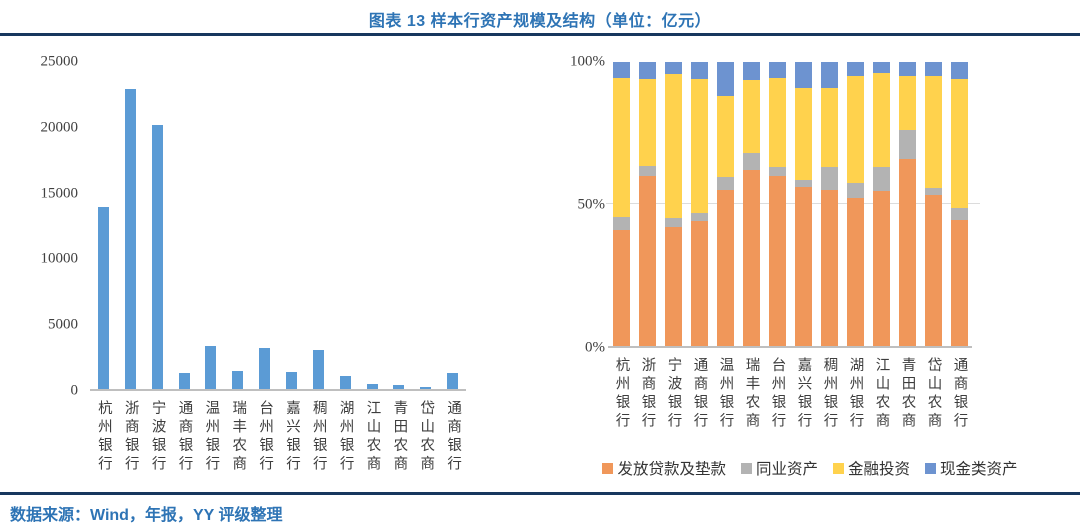 This screenshot has width=1080, height=530. I want to click on bank-label: 稠州银行, so click(829, 394).